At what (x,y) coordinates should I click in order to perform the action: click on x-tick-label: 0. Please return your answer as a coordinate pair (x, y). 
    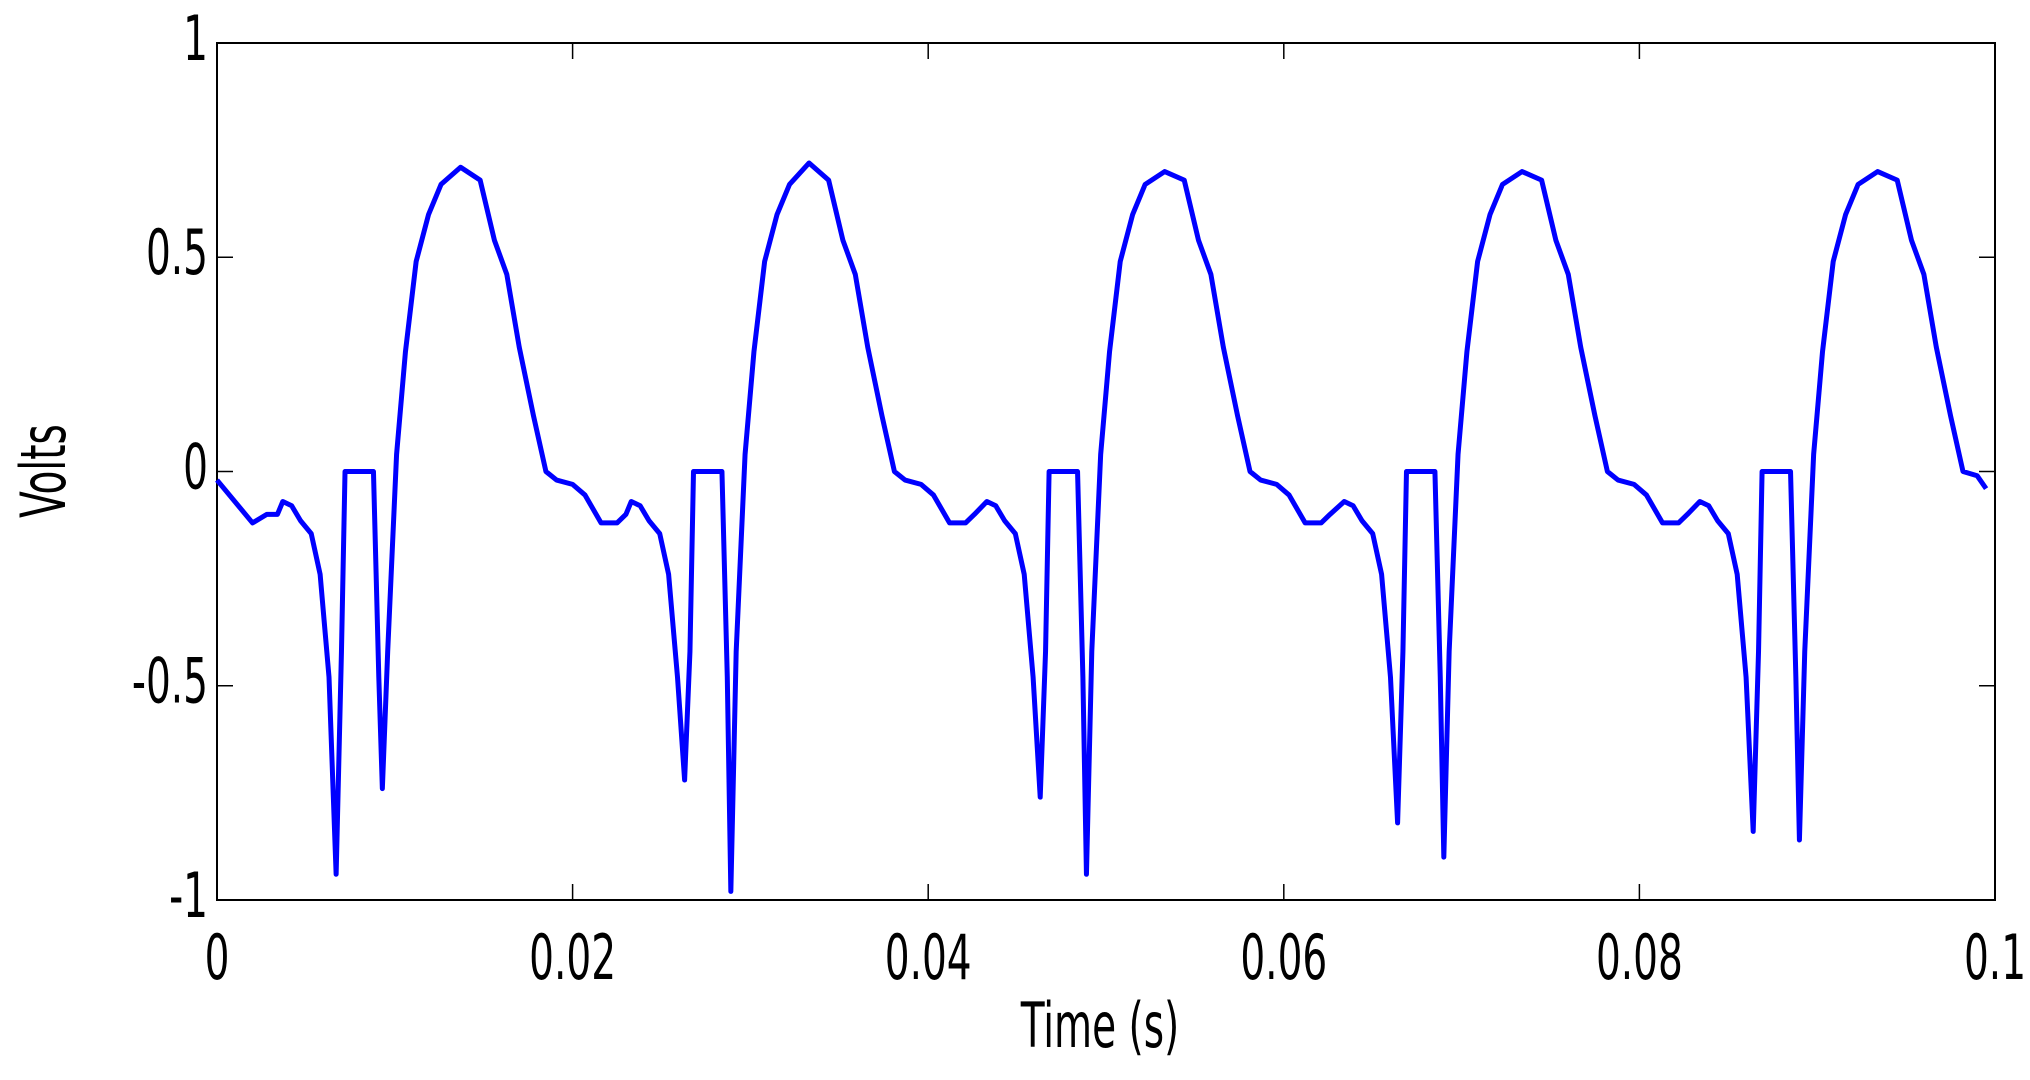
    Looking at the image, I should click on (217, 957).